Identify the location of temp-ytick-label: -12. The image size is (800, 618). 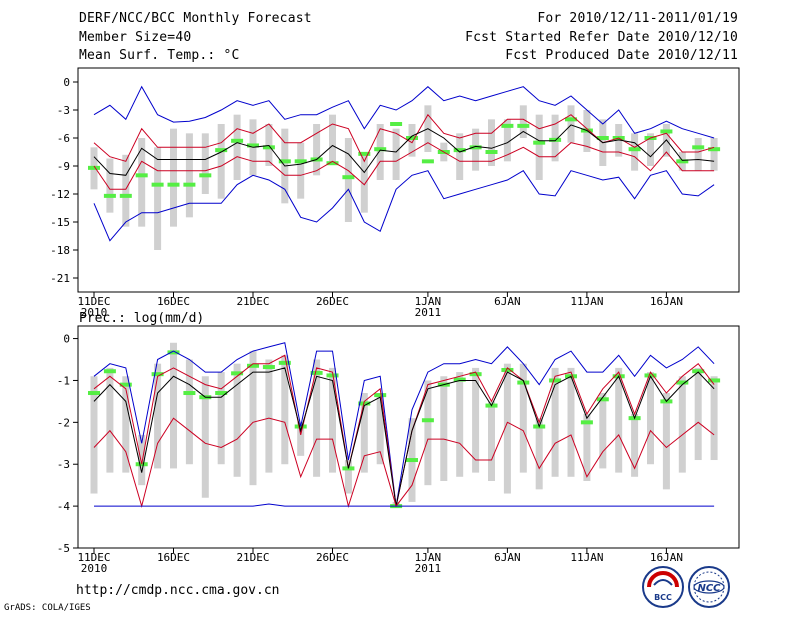
(60, 194).